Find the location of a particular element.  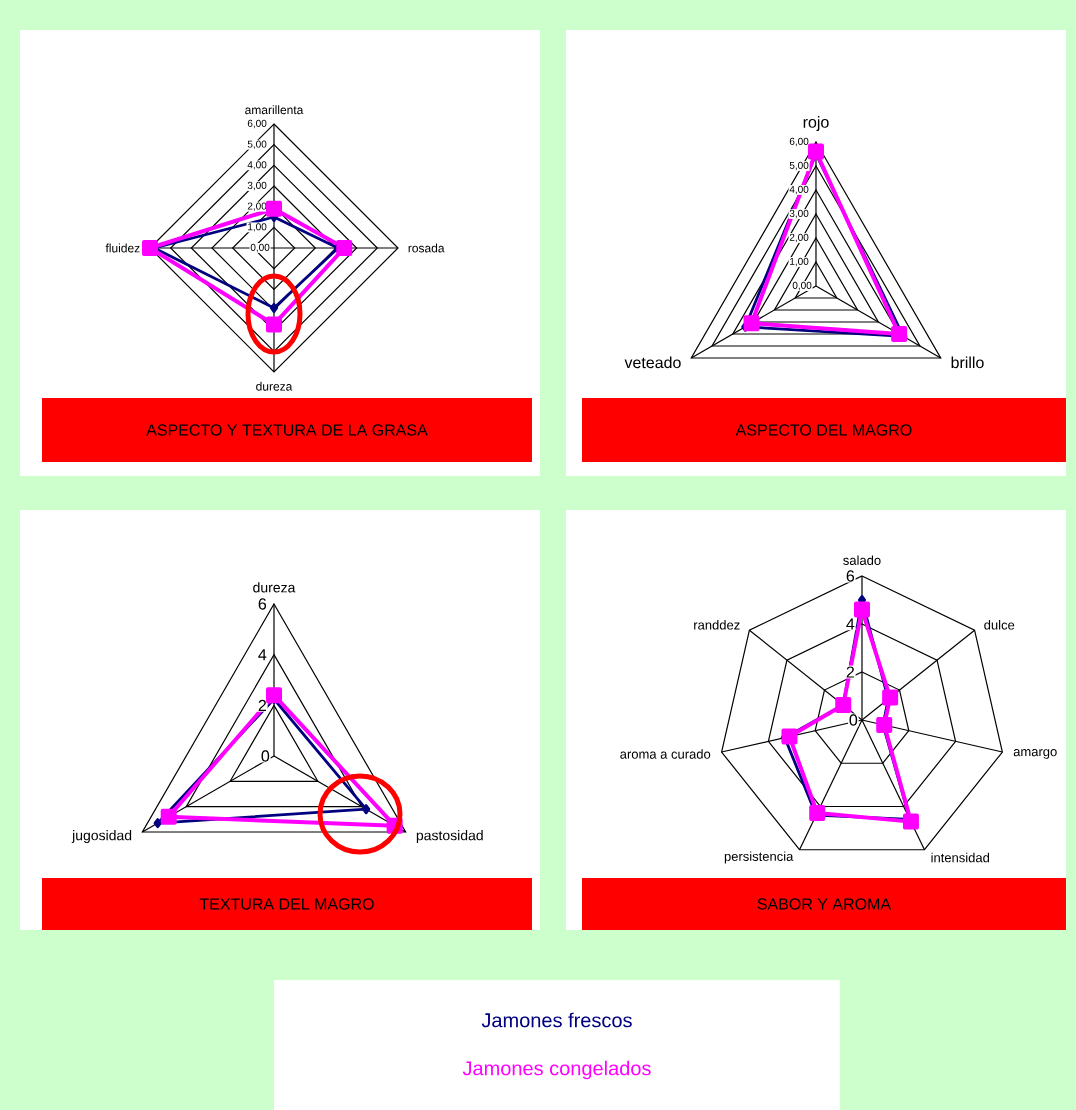

text: ASPECTO Y TEXTURA DE LA GRASA is located at coordinates (287, 430).